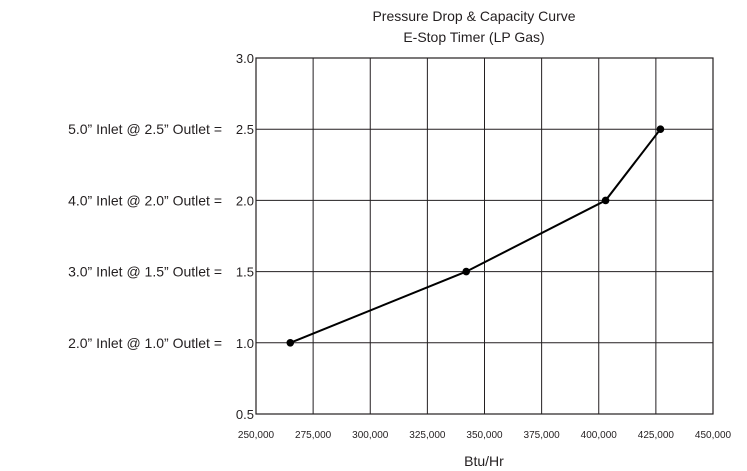 This screenshot has height=471, width=747. I want to click on x-tick-label: 300,000, so click(370, 435).